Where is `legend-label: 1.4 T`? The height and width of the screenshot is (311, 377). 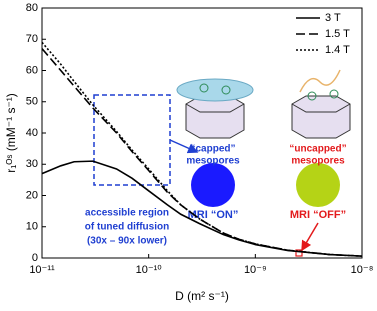 legend-label: 1.4 T is located at coordinates (337, 50).